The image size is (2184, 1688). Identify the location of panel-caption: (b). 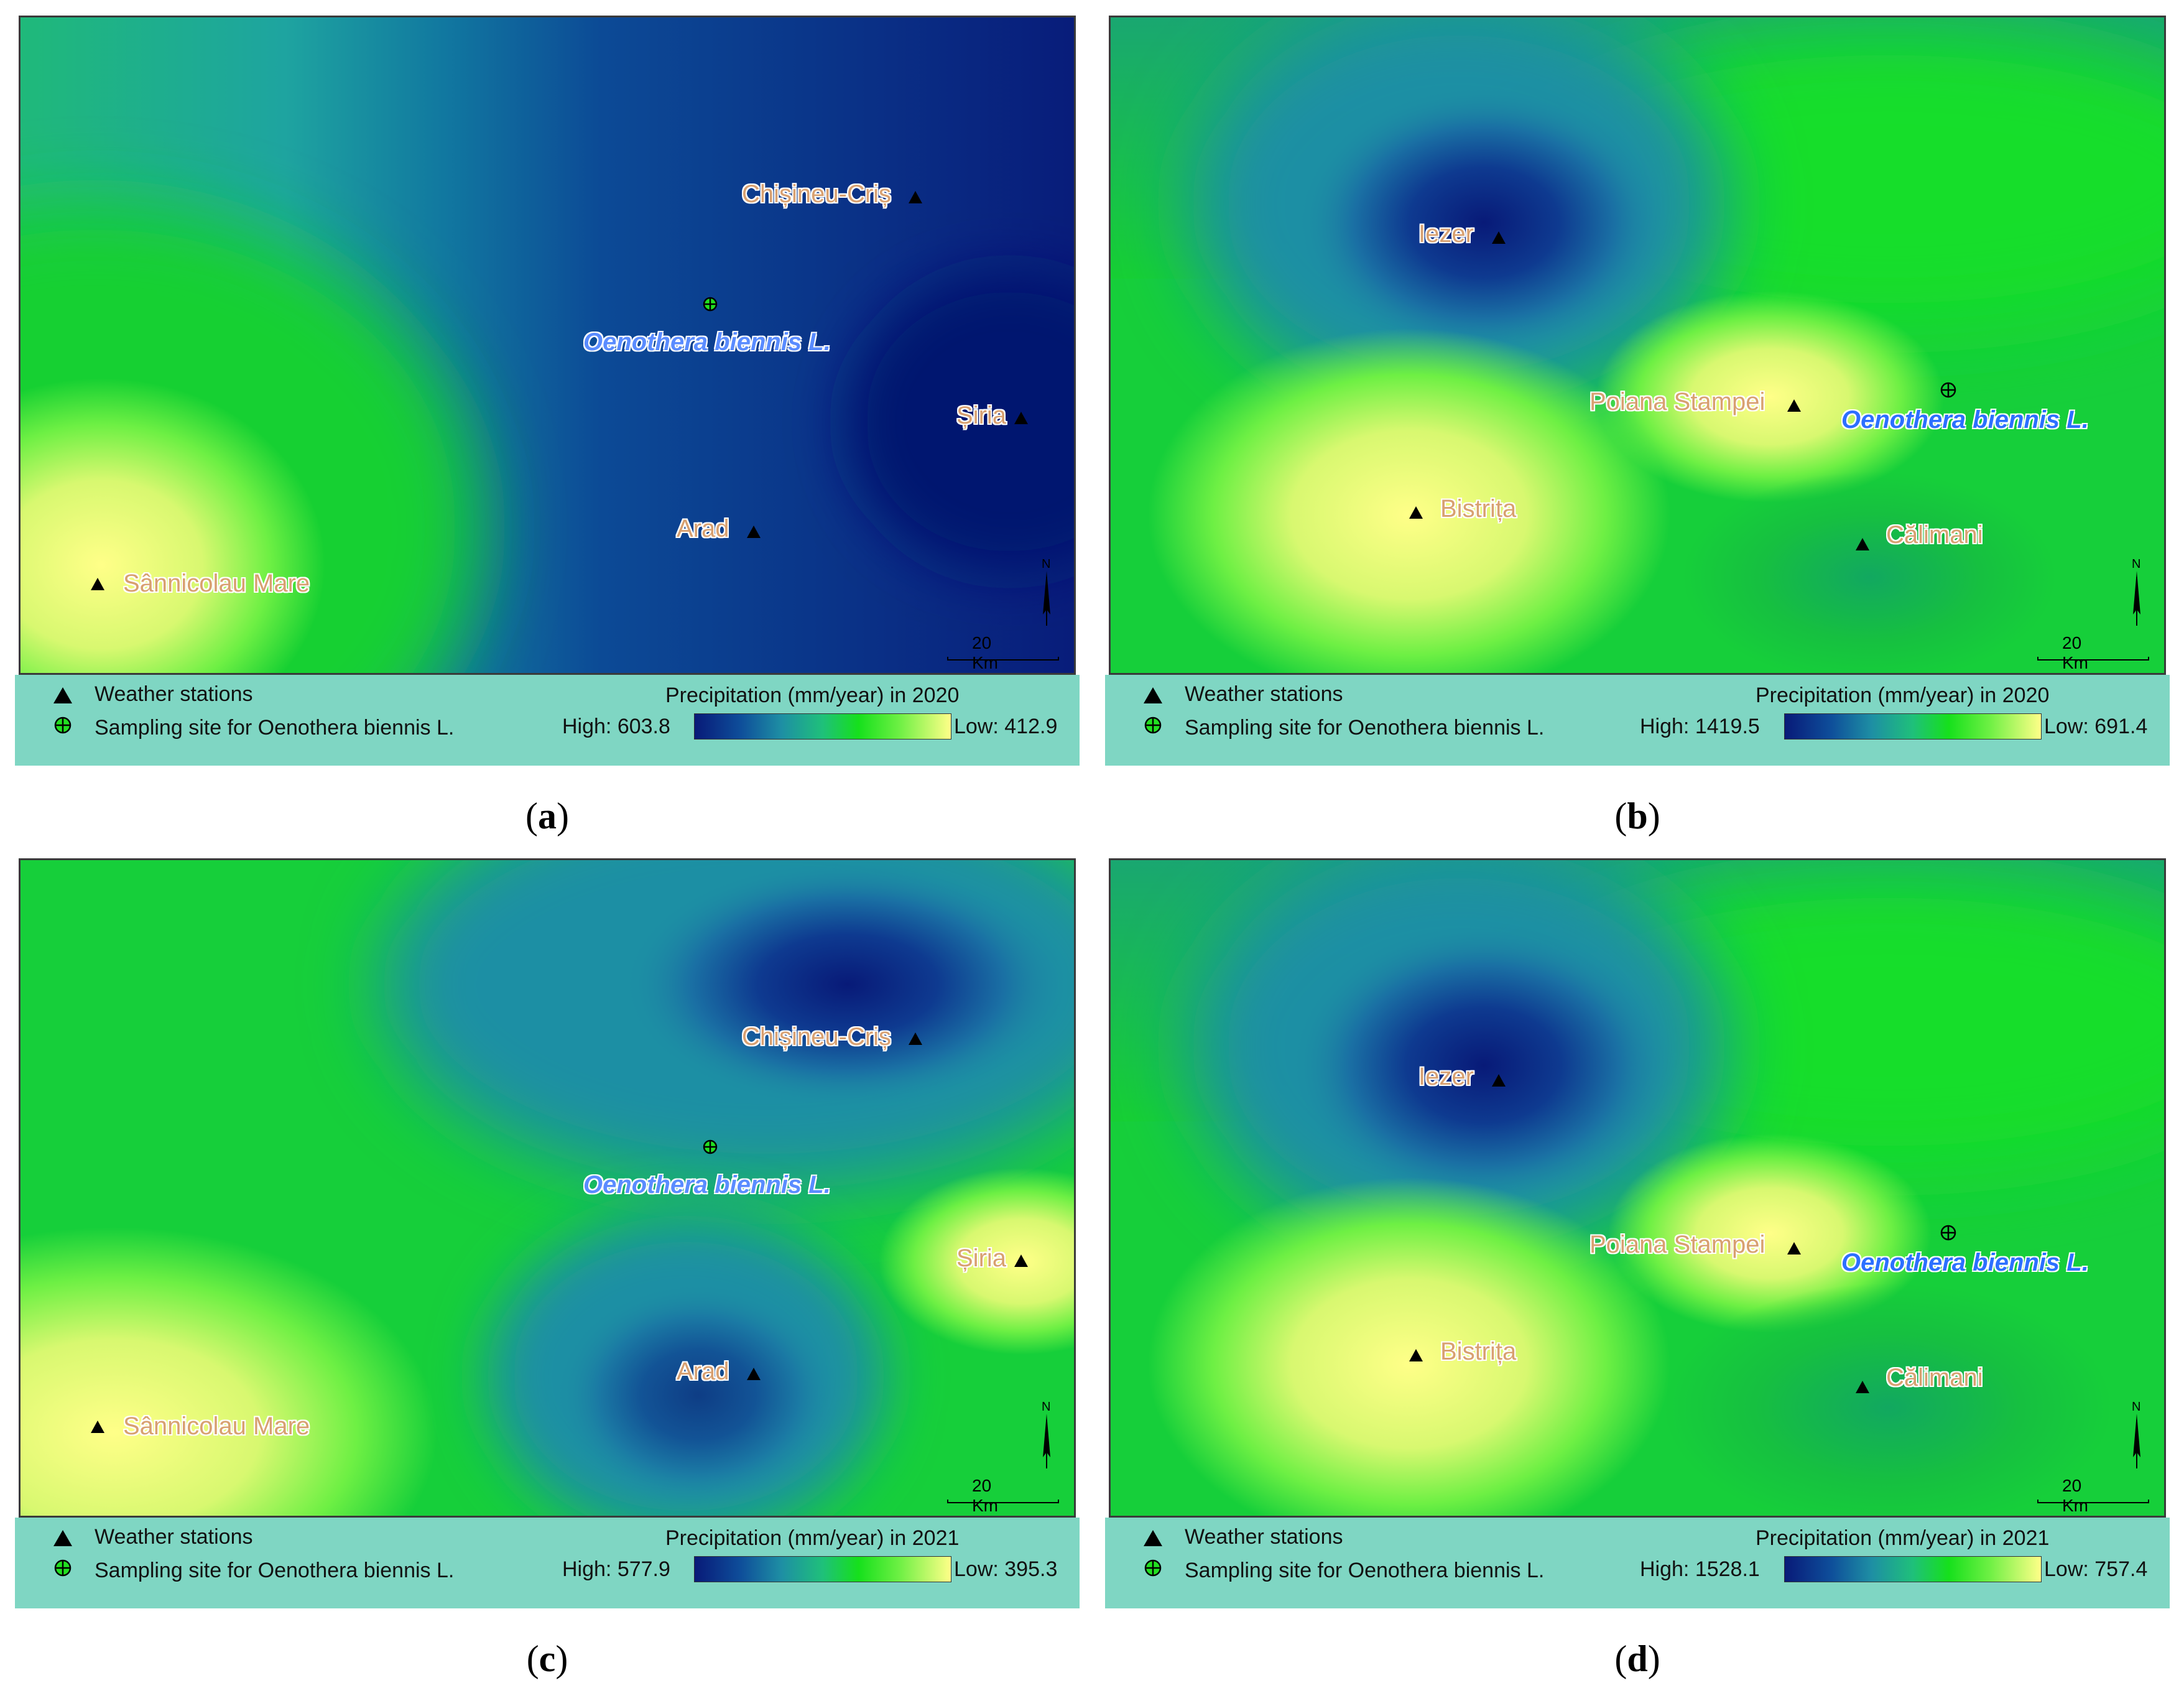
(1637, 816).